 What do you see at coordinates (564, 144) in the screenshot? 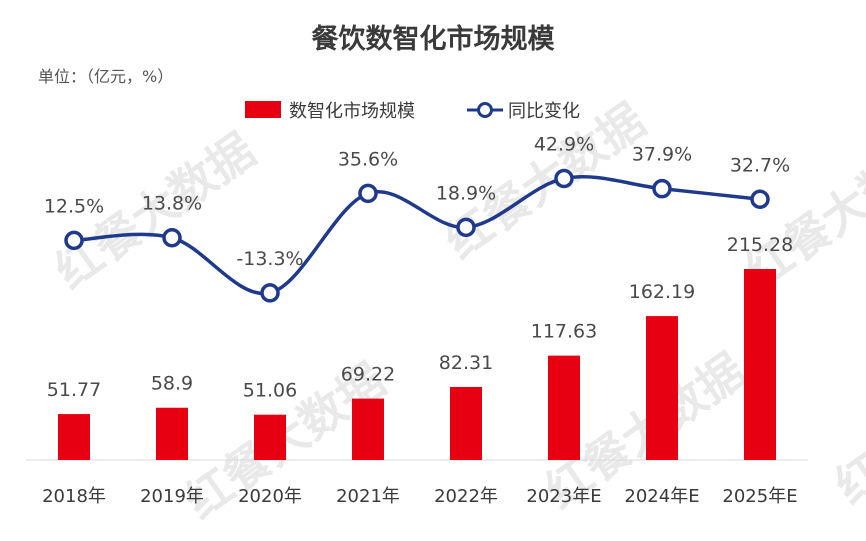
I see `growth-label-5: 42.9%` at bounding box center [564, 144].